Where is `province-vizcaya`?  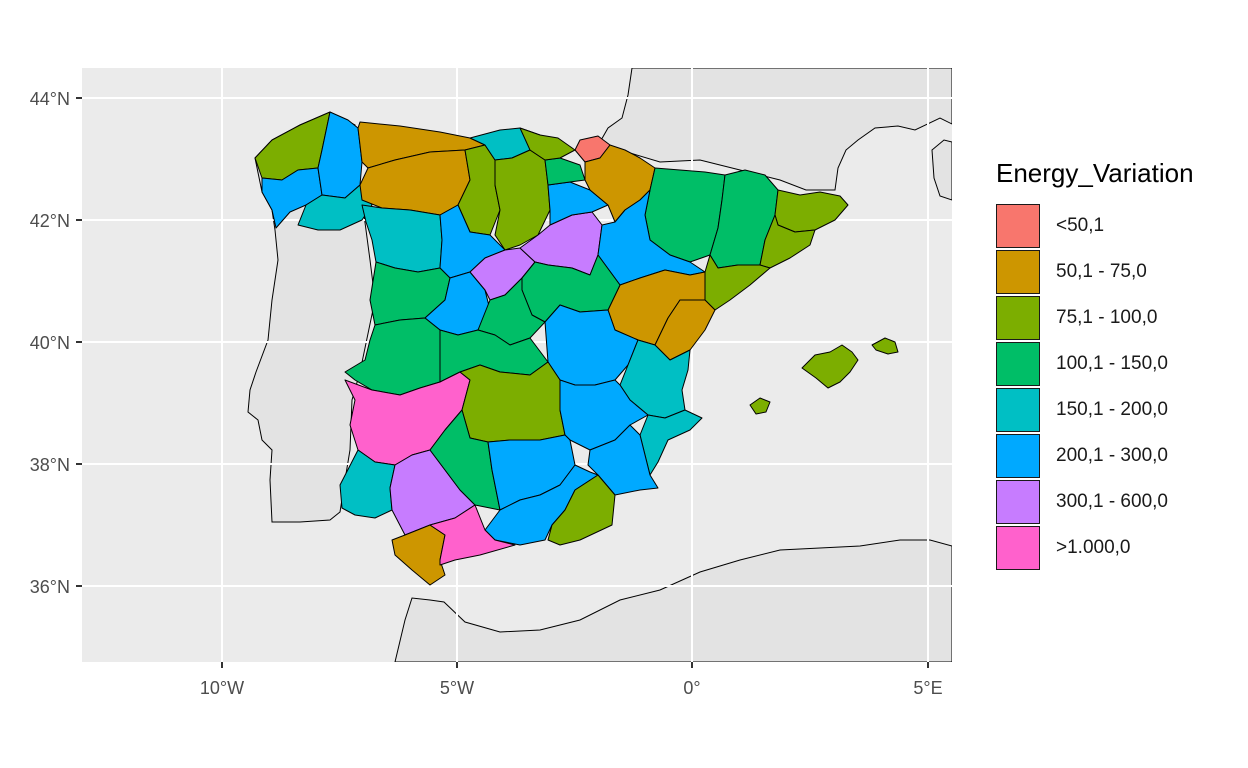 province-vizcaya is located at coordinates (547, 144).